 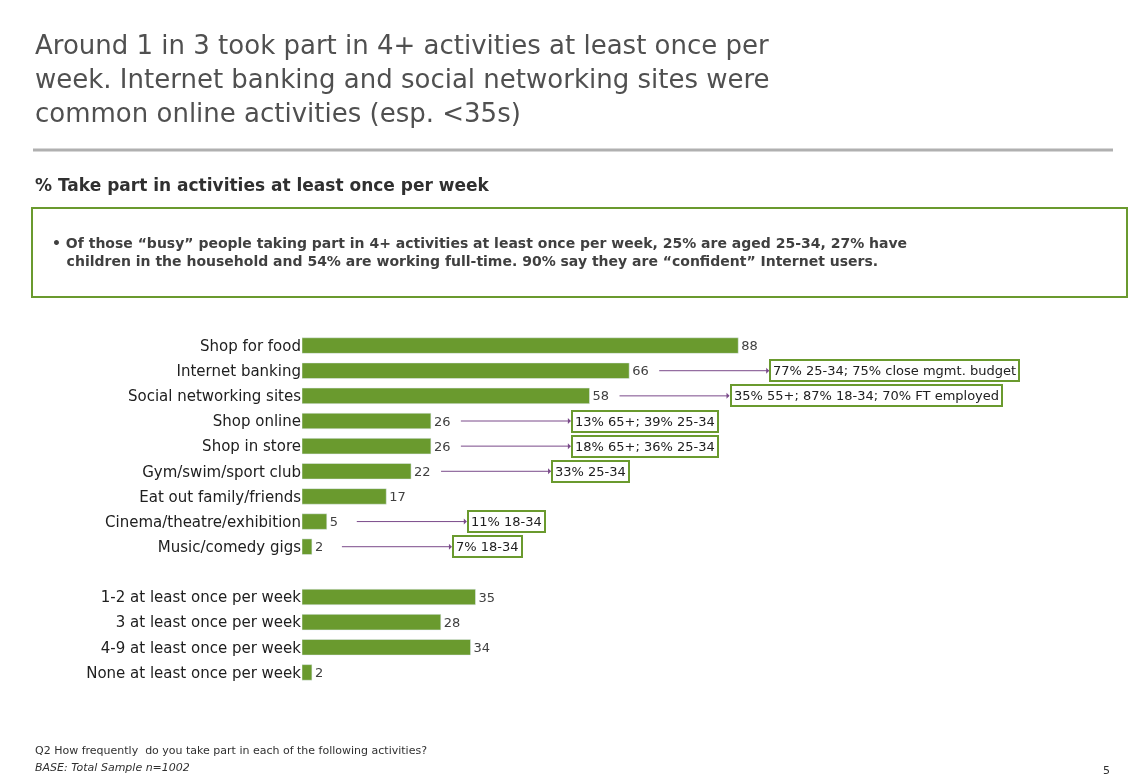 What do you see at coordinates (251, 446) in the screenshot?
I see `y-tick-label: Shop in store` at bounding box center [251, 446].